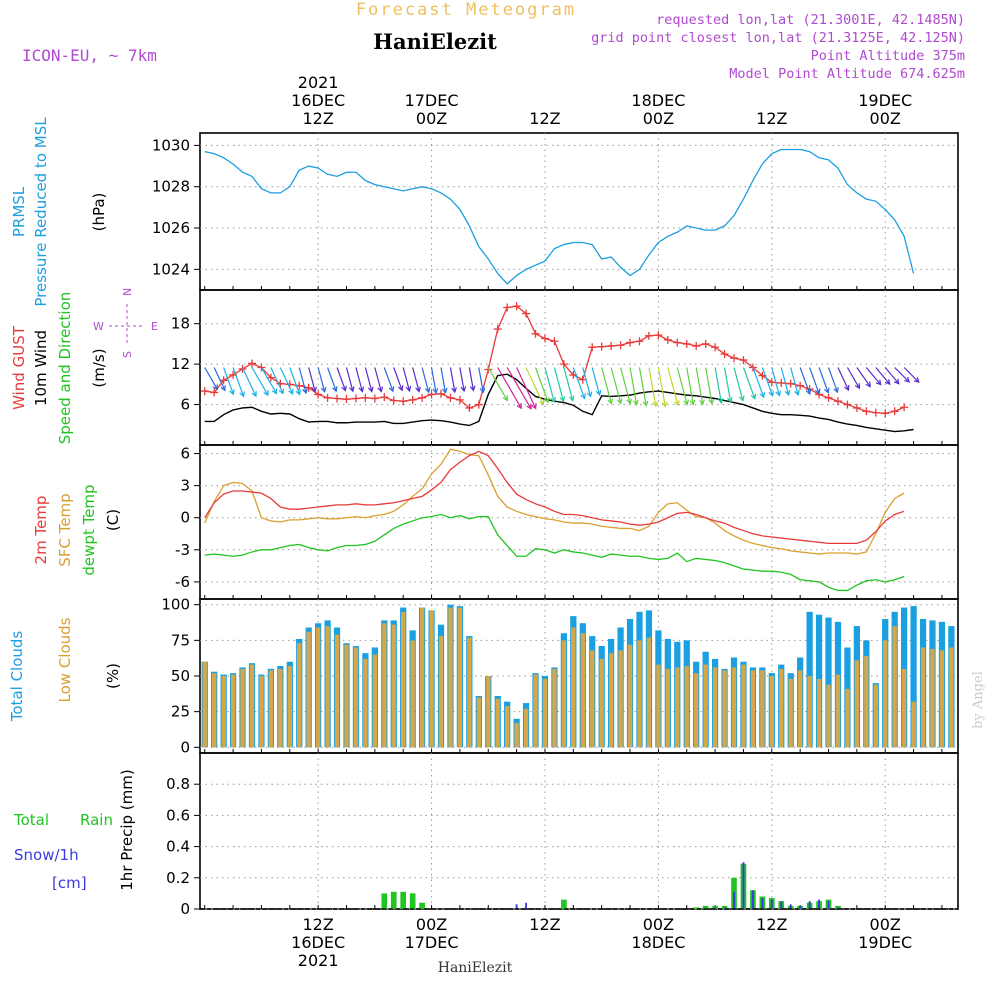 The width and height of the screenshot is (1000, 1000). I want to click on model-altitude: Model Point Altitude 674.625m, so click(847, 74).